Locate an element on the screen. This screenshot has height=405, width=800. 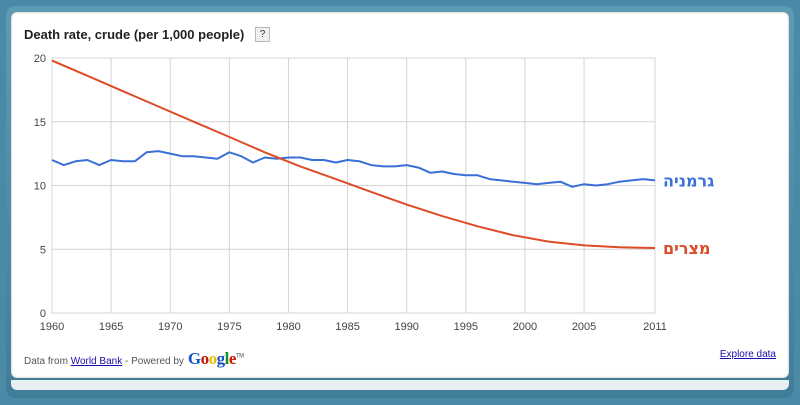
series-label-1: מצרים is located at coordinates (687, 248).